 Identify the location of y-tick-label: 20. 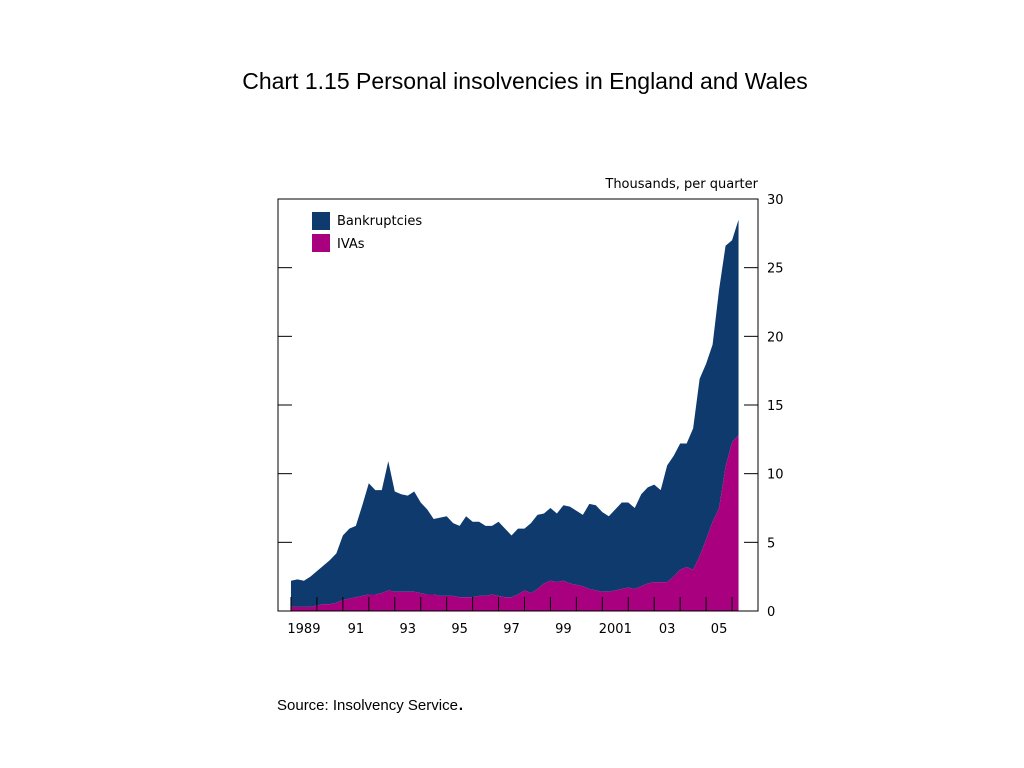
(775, 337).